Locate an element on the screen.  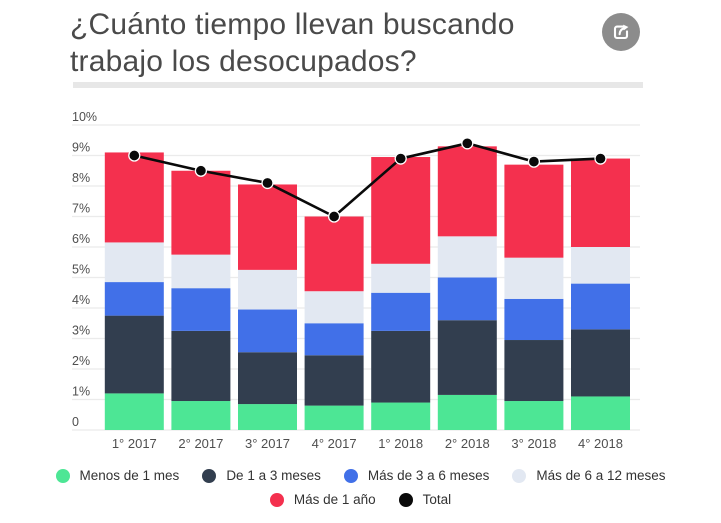
y-tick-label: 6% is located at coordinates (81, 239).